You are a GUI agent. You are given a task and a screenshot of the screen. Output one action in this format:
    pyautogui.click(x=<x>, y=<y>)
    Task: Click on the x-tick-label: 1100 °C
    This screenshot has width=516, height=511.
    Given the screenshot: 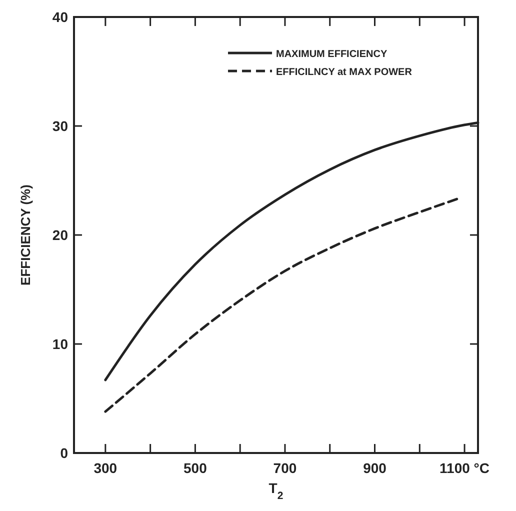 What is the action you would take?
    pyautogui.click(x=465, y=468)
    